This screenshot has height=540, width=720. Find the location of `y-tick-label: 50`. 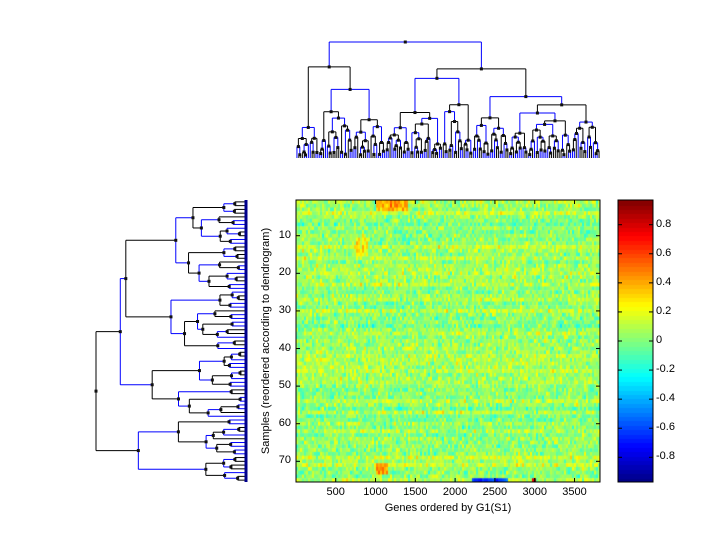

y-tick-label: 50 is located at coordinates (284, 385).